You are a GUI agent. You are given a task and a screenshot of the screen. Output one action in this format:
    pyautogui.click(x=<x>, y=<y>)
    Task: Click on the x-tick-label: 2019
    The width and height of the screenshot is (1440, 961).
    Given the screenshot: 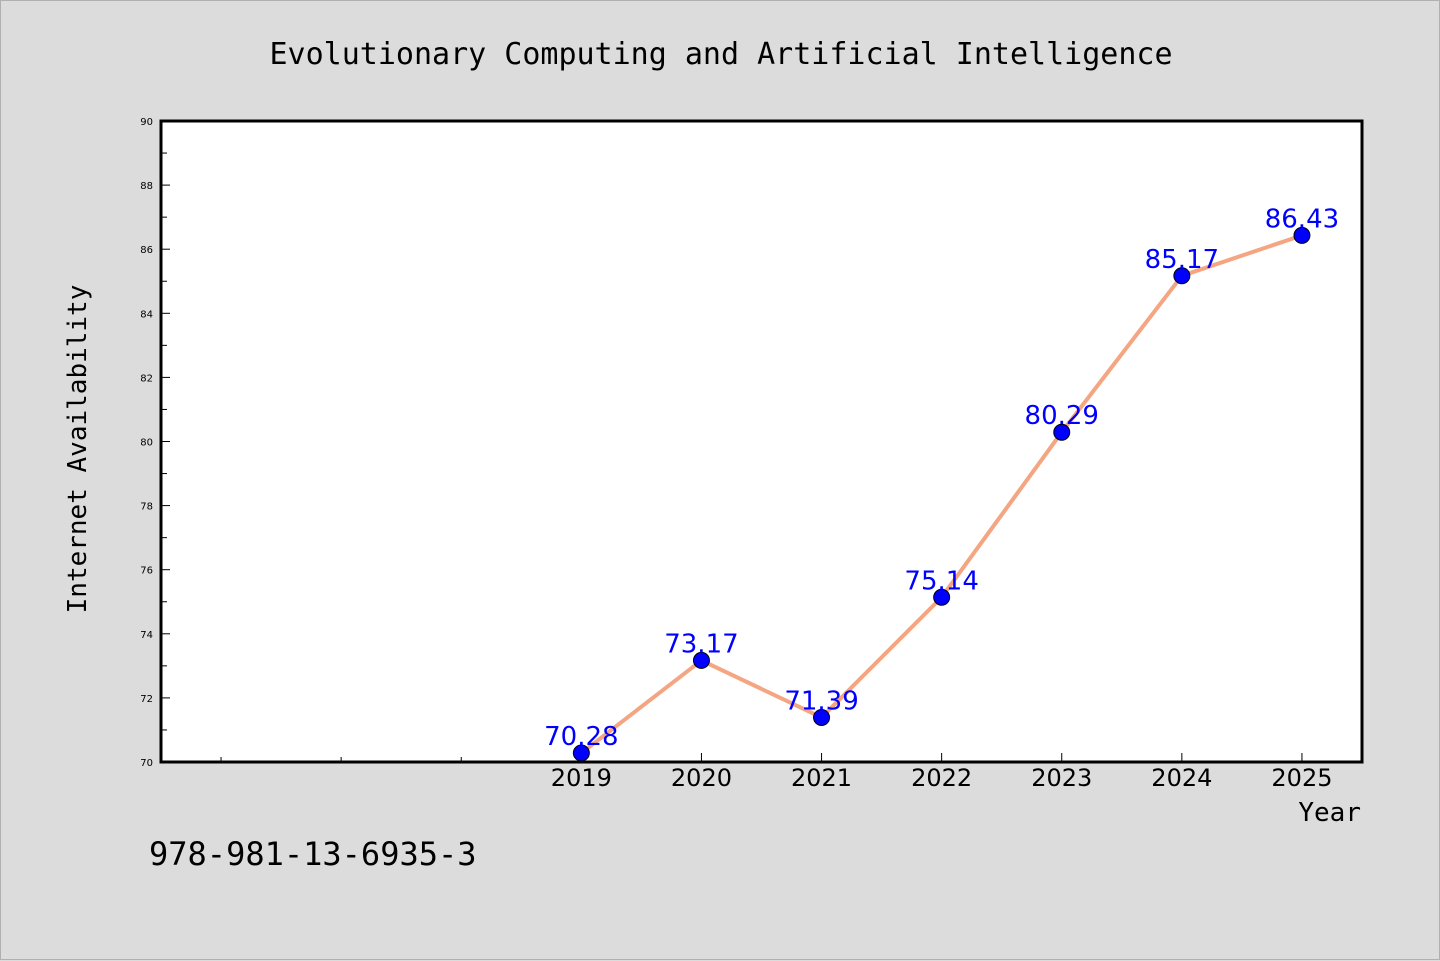 What is the action you would take?
    pyautogui.click(x=581, y=778)
    